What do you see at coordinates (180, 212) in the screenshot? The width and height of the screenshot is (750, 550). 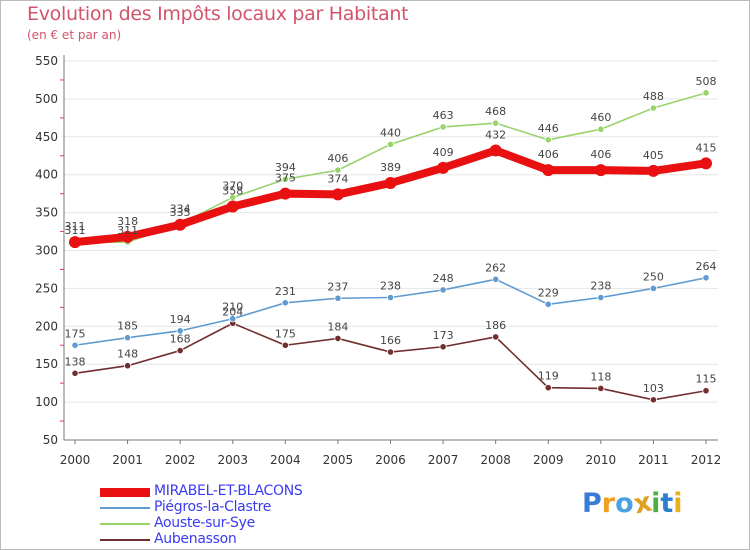 I see `data-label: 335` at bounding box center [180, 212].